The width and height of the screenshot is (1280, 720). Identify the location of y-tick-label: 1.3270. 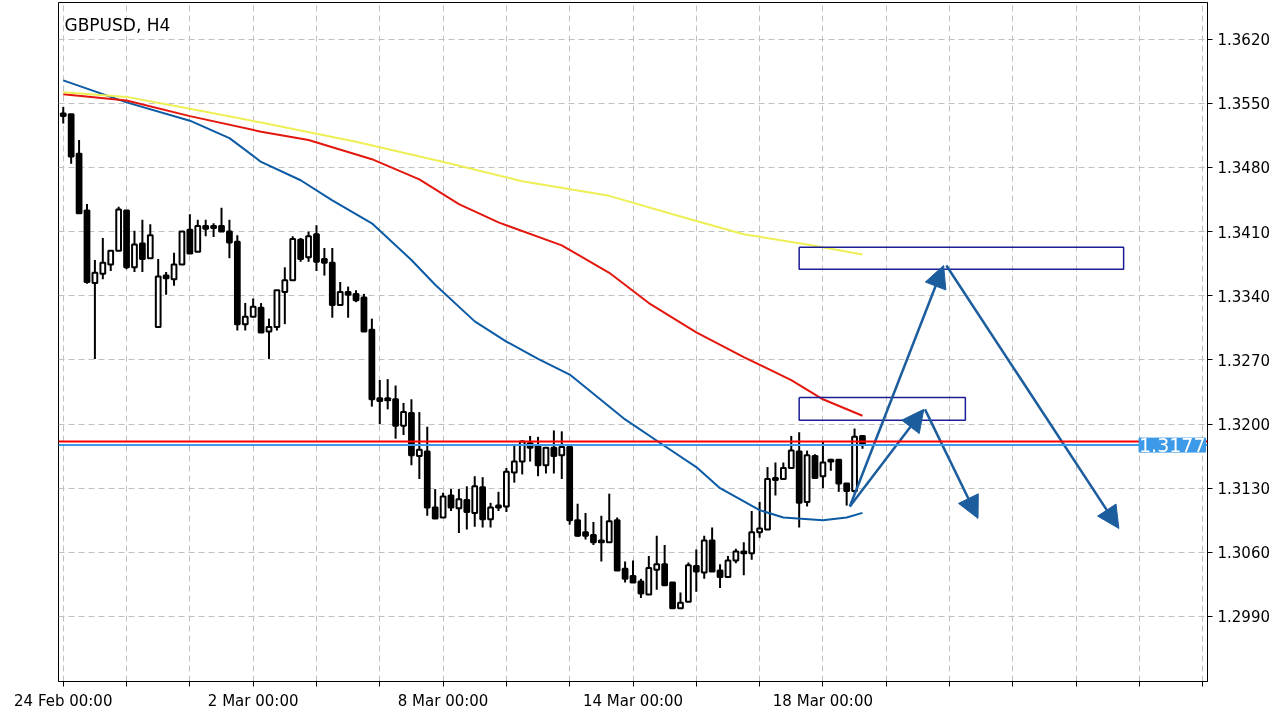
(1243, 360).